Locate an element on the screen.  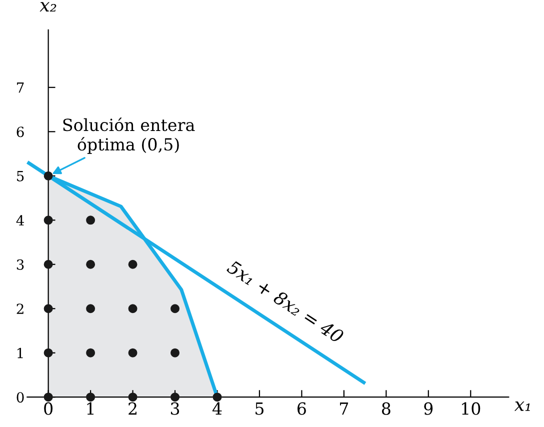
x-tick-label: 6 is located at coordinates (302, 408).